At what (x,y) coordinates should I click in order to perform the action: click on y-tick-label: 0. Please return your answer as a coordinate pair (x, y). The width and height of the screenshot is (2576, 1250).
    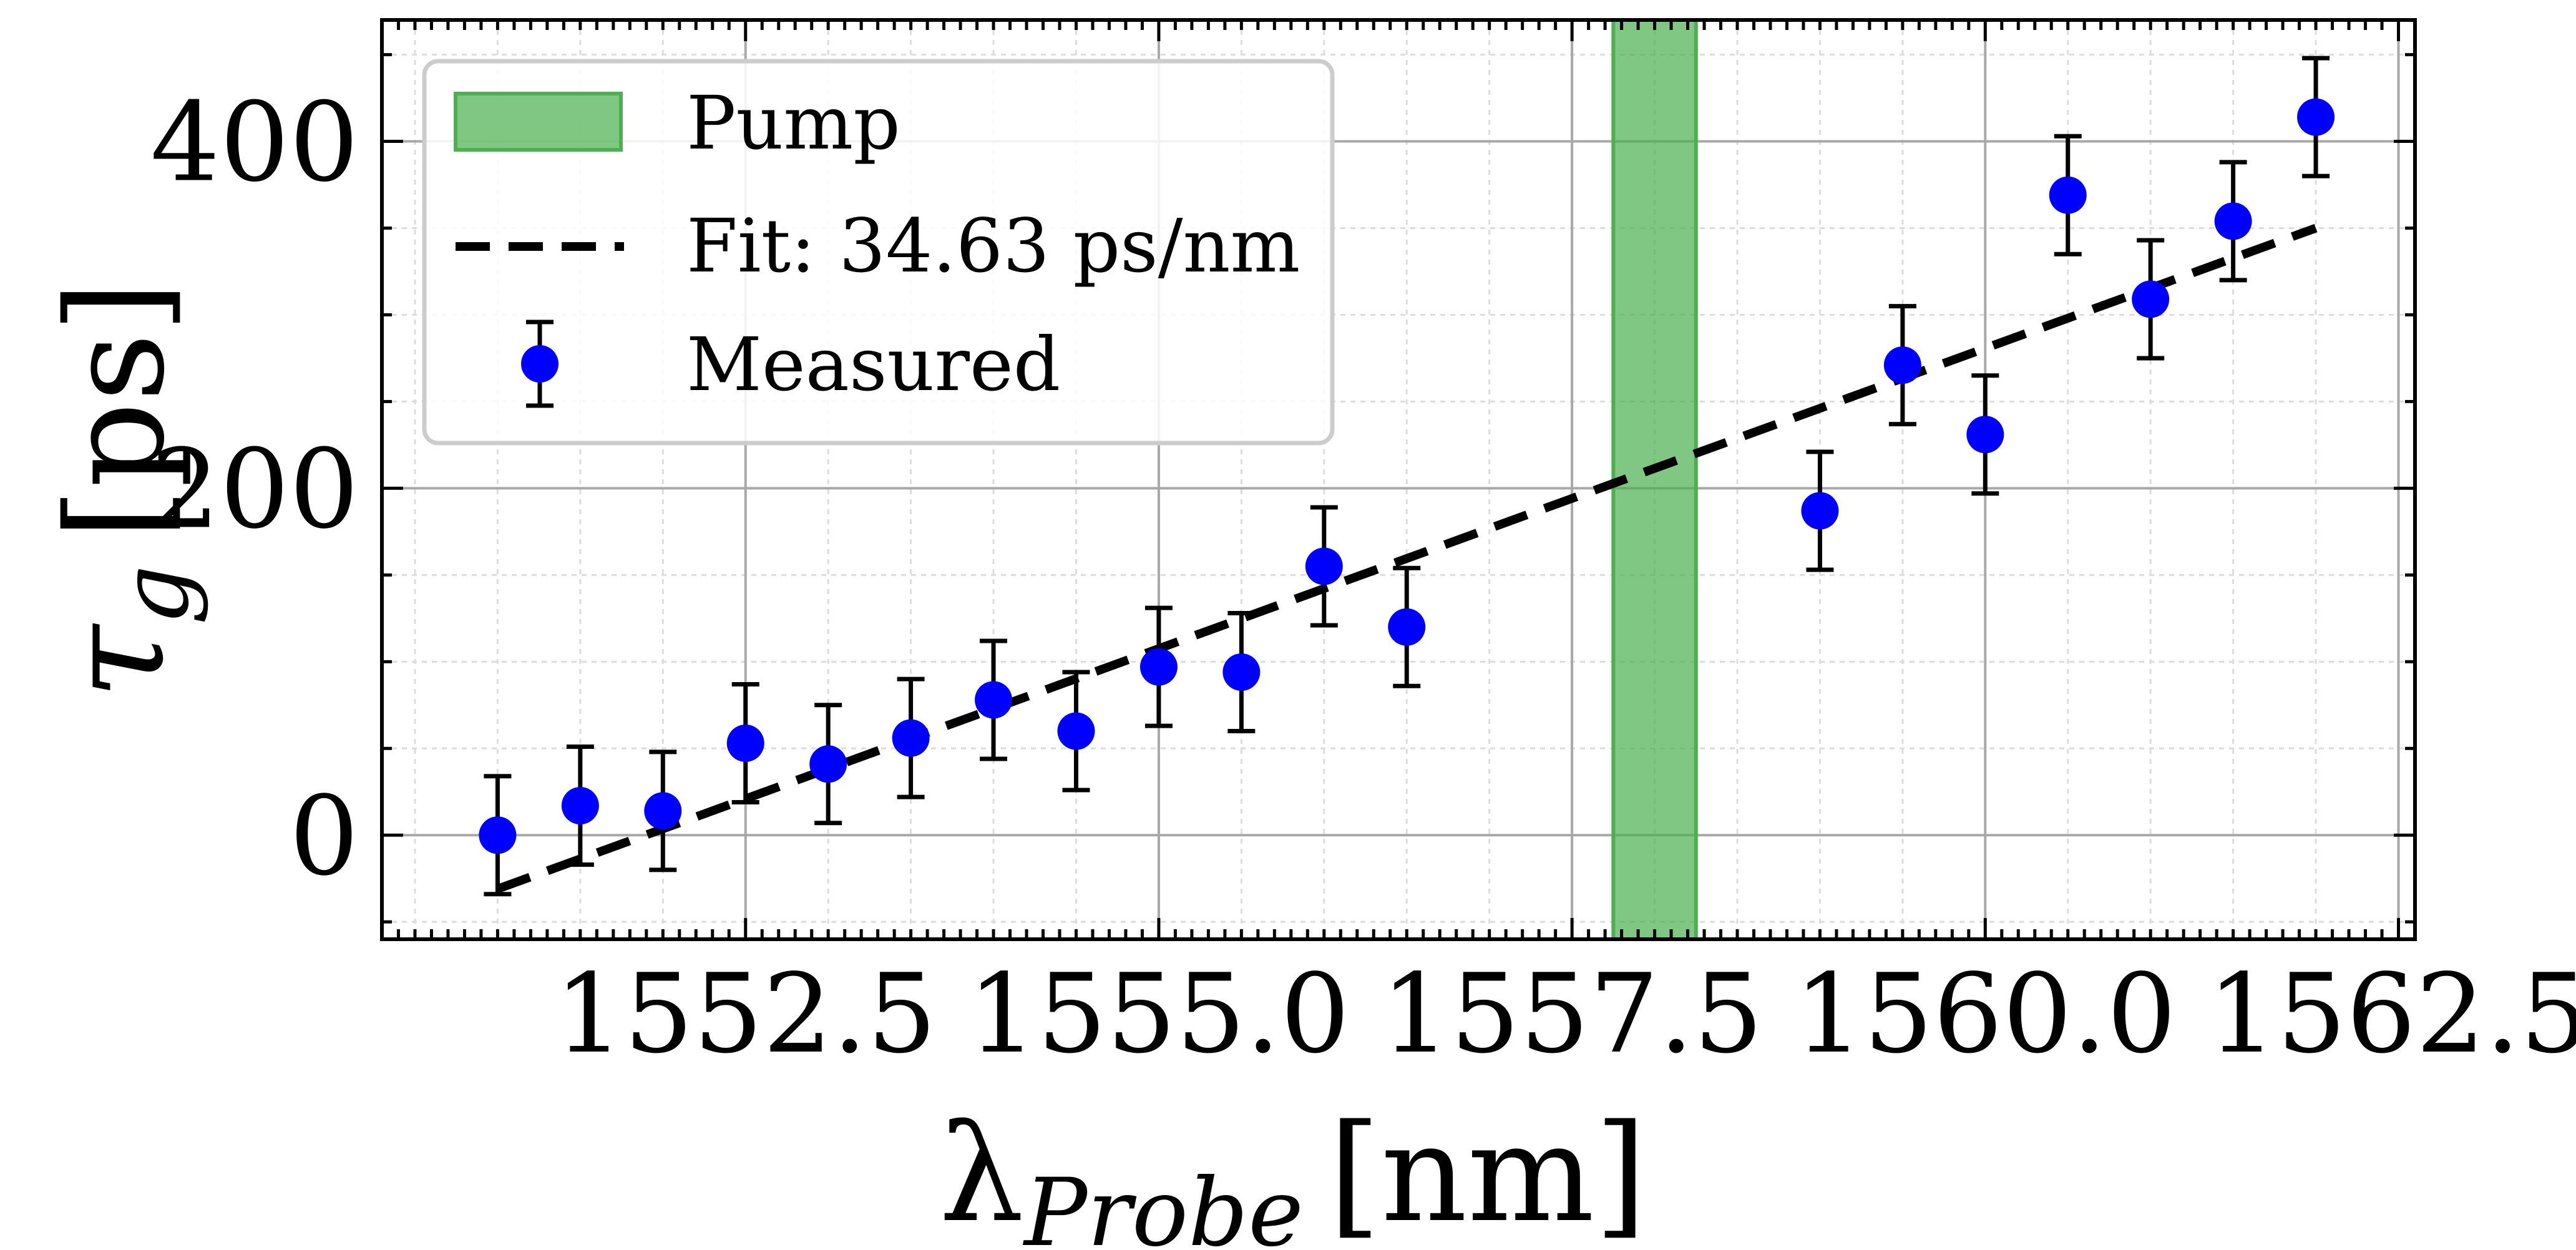
    Looking at the image, I should click on (324, 836).